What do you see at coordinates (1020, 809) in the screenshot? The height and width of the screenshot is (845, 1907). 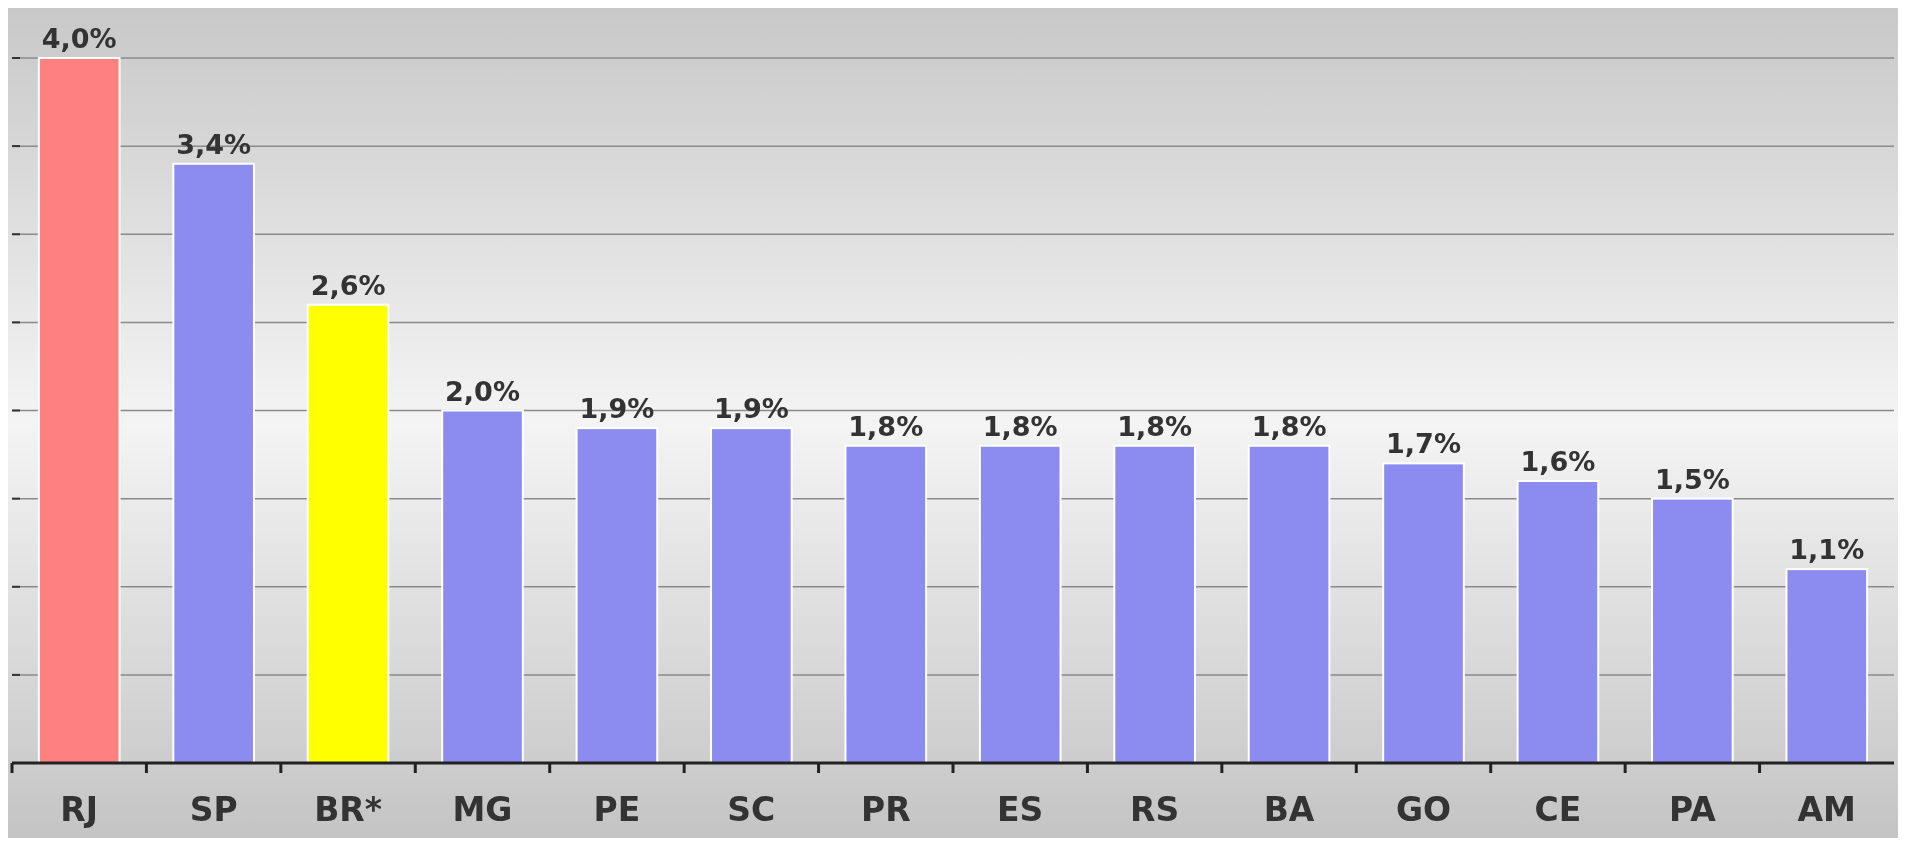 I see `x-tick-label: ES` at bounding box center [1020, 809].